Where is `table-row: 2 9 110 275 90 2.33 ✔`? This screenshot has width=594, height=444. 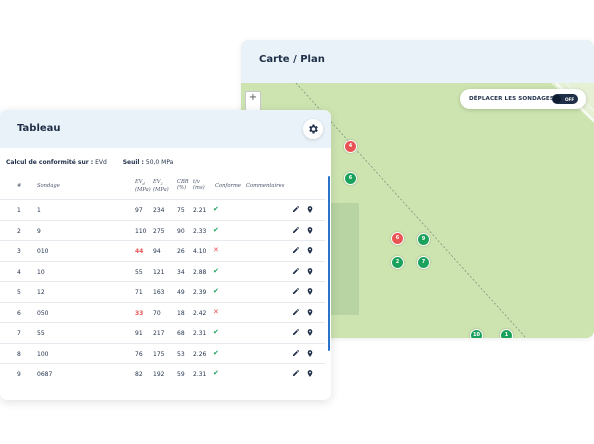 table-row: 2 9 110 275 90 2.33 ✔ is located at coordinates (162, 230).